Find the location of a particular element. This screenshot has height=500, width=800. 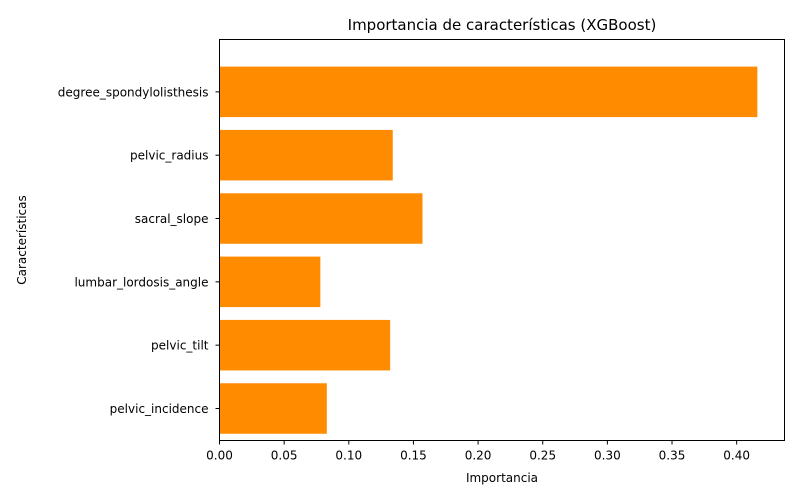

y-tick-label: lumbar_lordosis_angle is located at coordinates (141, 282).